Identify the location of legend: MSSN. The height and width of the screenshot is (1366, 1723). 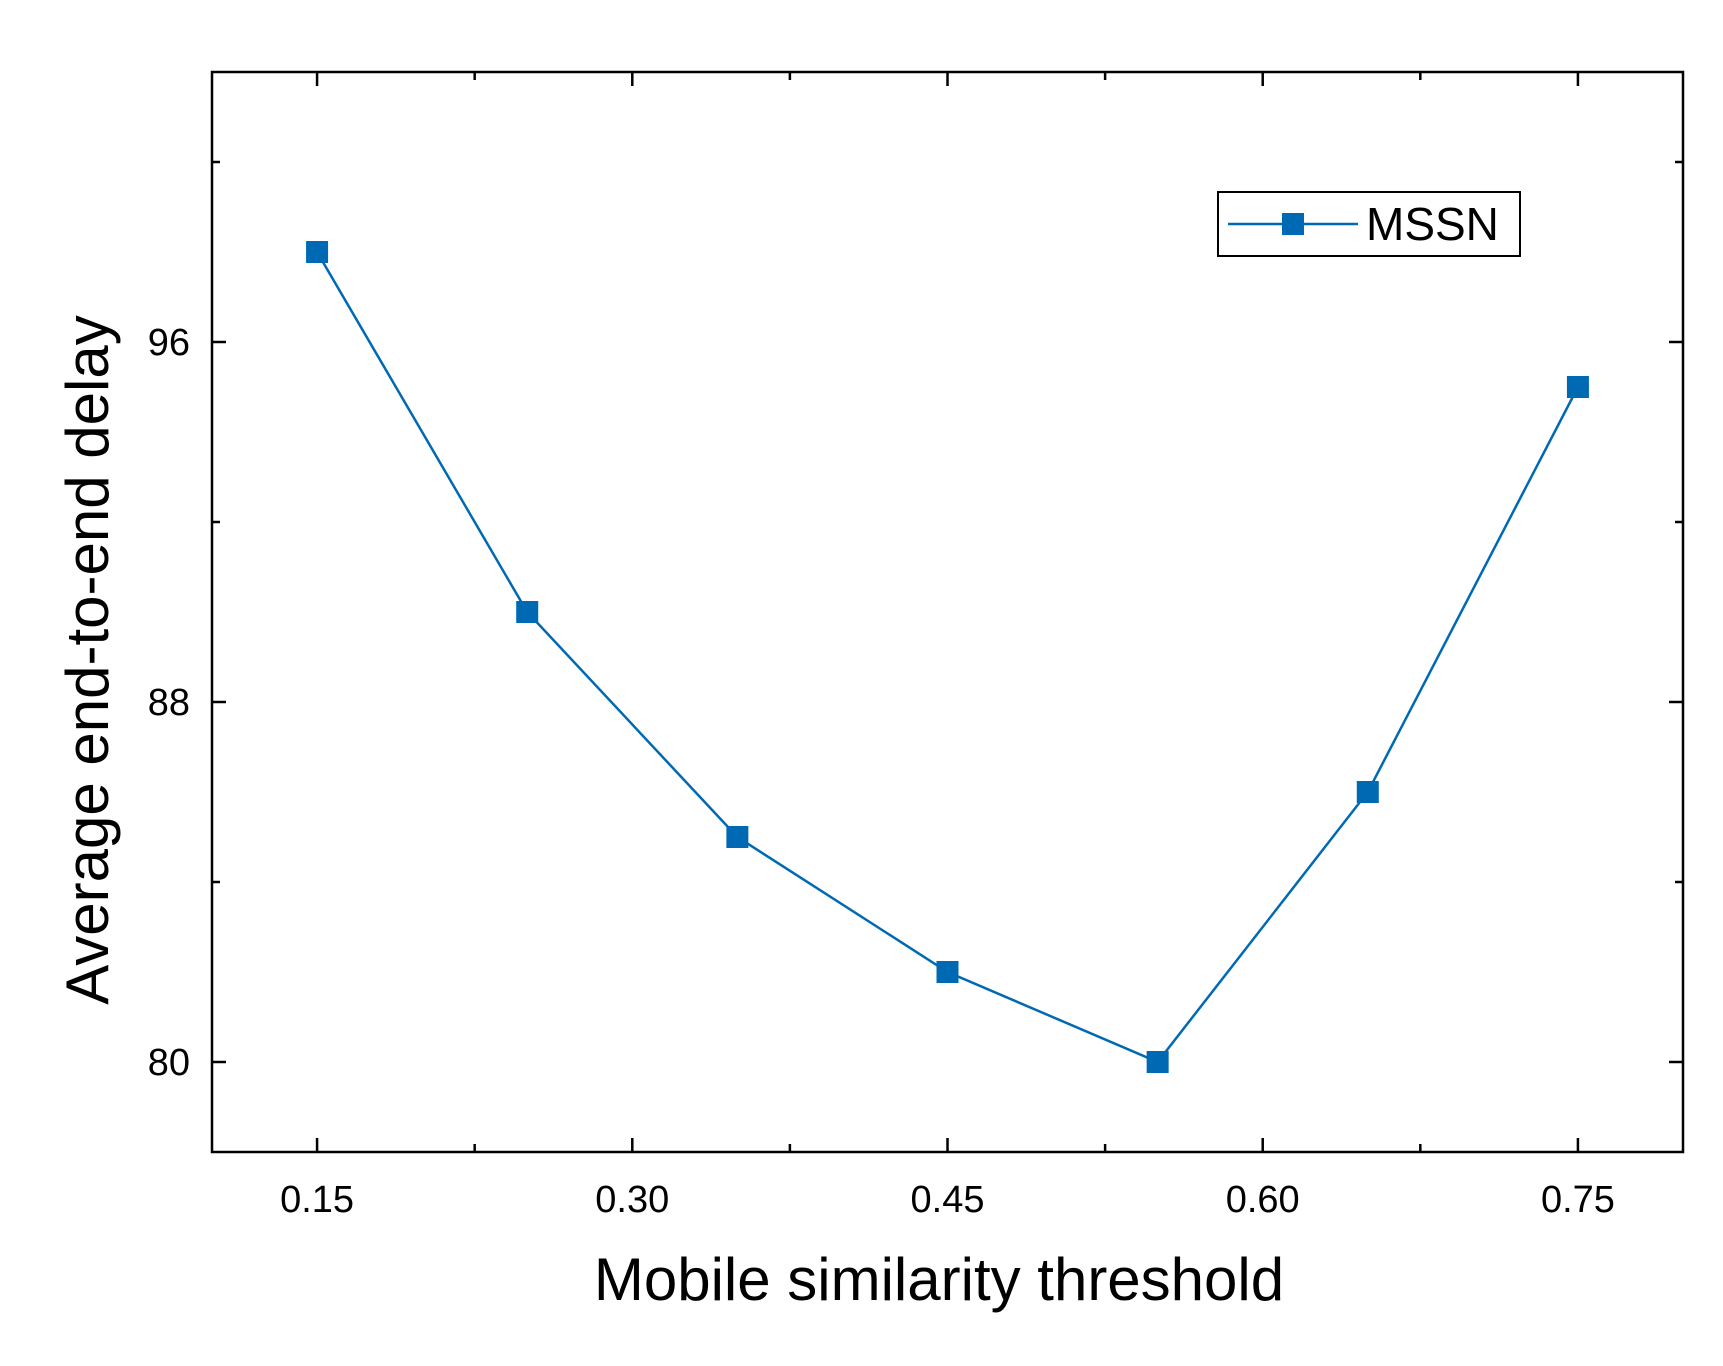
(1369, 224).